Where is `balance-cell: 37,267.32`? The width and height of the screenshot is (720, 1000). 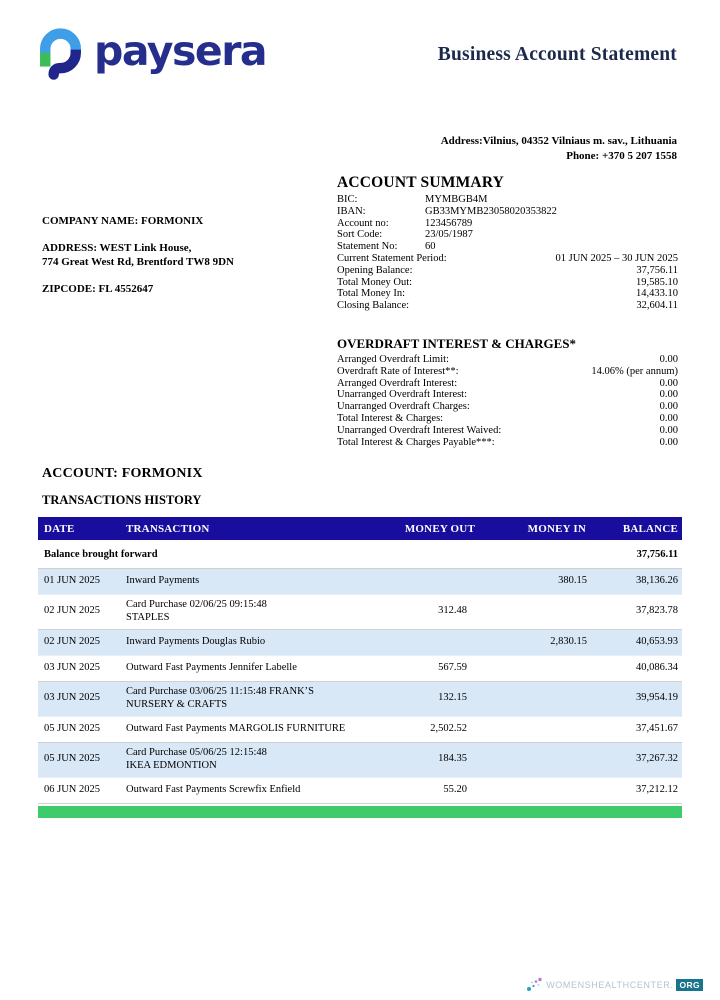 balance-cell: 37,267.32 is located at coordinates (657, 759).